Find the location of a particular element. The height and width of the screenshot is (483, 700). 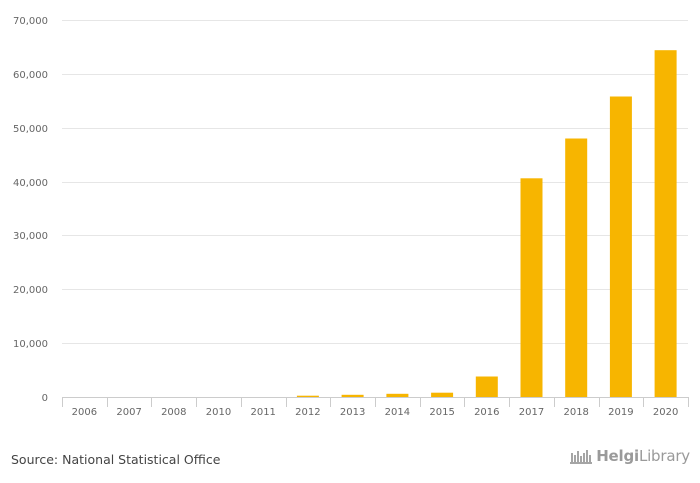

helgi-library-logo: HelgiLibrary is located at coordinates (629, 456).